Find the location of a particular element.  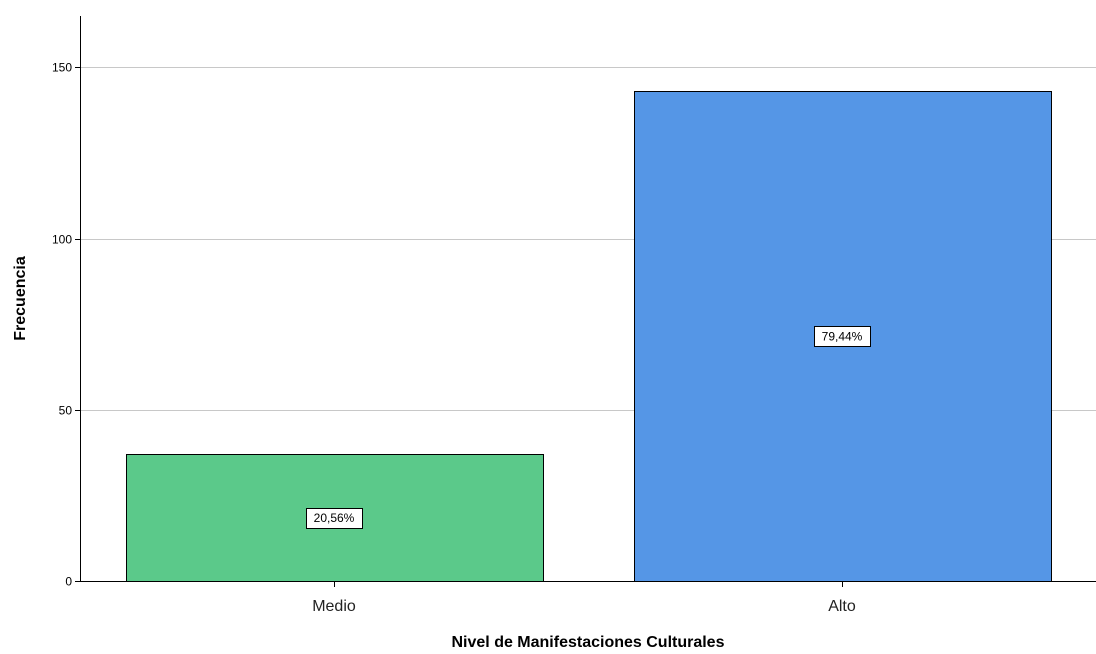

y-tick-labels: 0 50 100 150 is located at coordinates (66, 325).